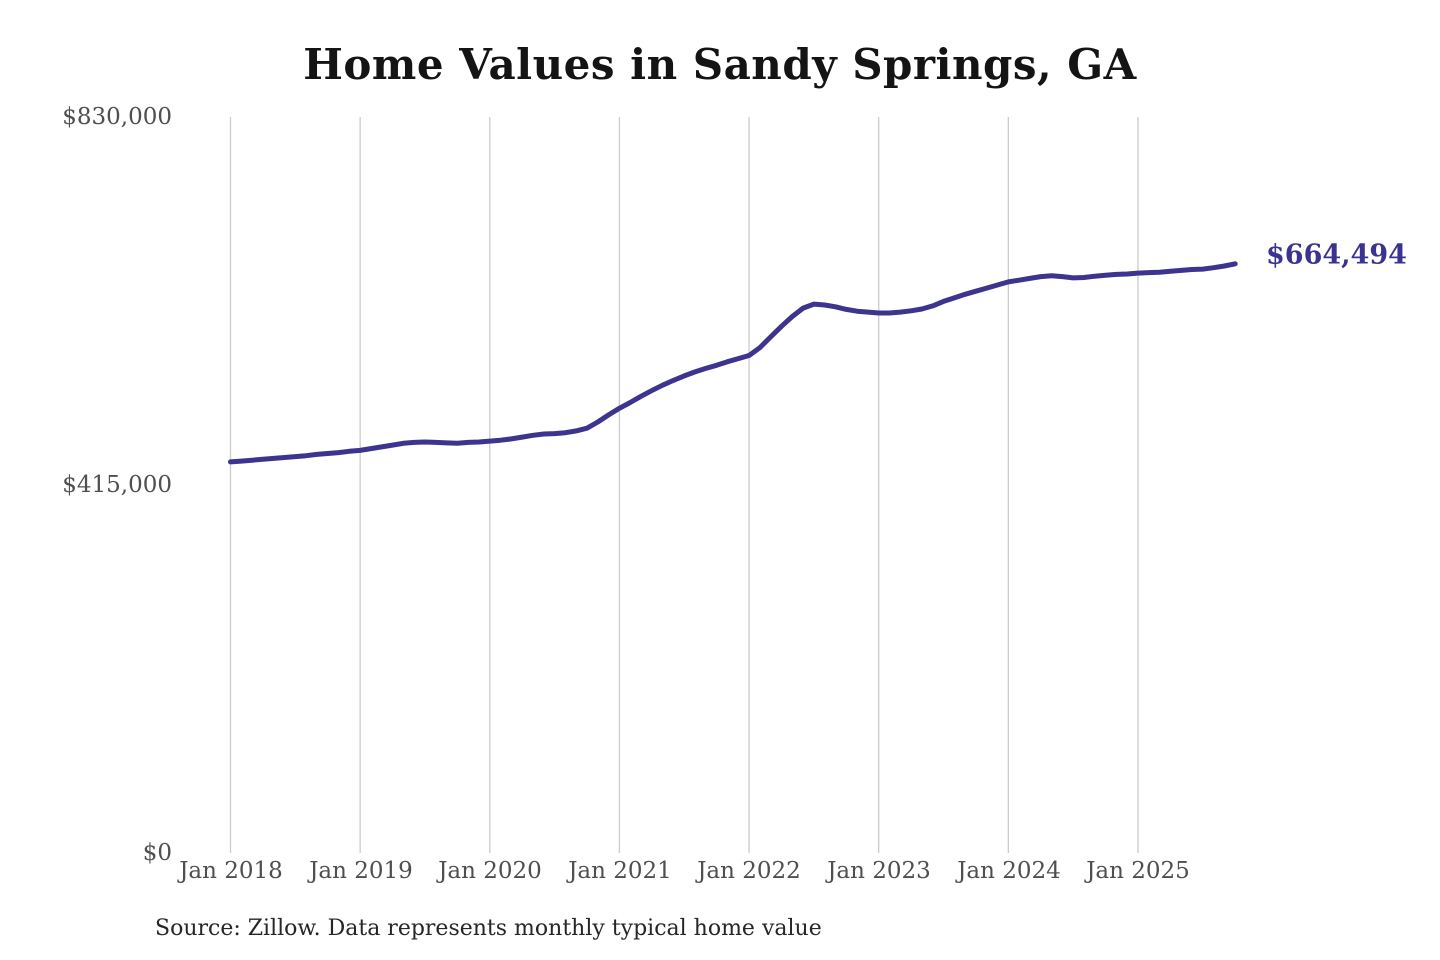  I want to click on x-axis-tick: Jan 2022, so click(749, 871).